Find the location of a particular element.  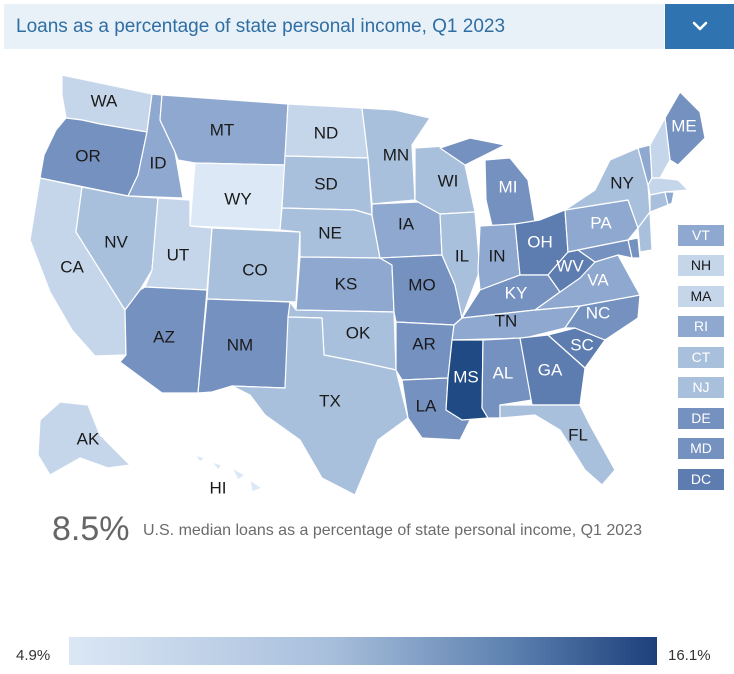

legend-max-label: 16.1% is located at coordinates (689, 655).